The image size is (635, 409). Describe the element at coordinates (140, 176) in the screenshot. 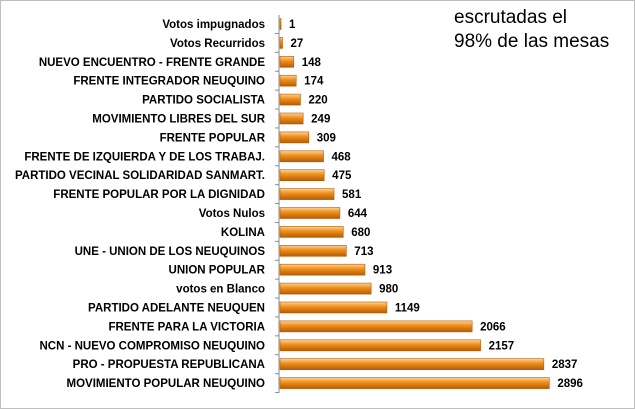

I see `category-label: PARTIDO VECINAL SOLIDARIDAD SANMART.` at that location.